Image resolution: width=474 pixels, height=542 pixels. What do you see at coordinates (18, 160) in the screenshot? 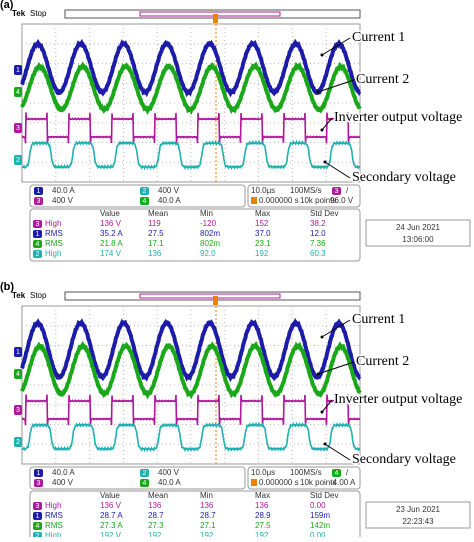
I see `channel-marker-id: 2` at bounding box center [18, 160].